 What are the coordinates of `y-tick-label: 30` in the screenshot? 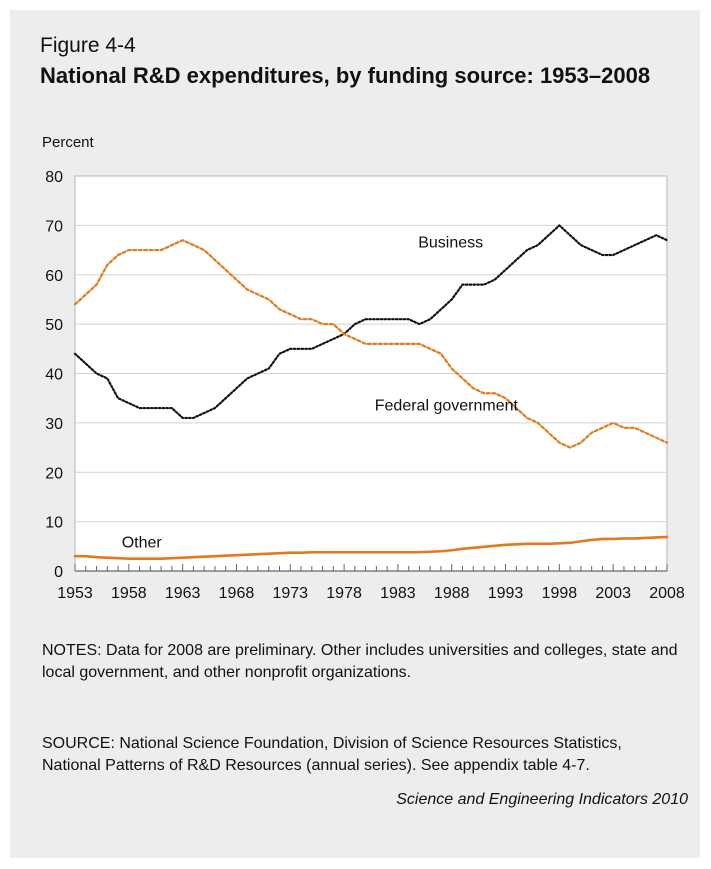 It's located at (54, 424).